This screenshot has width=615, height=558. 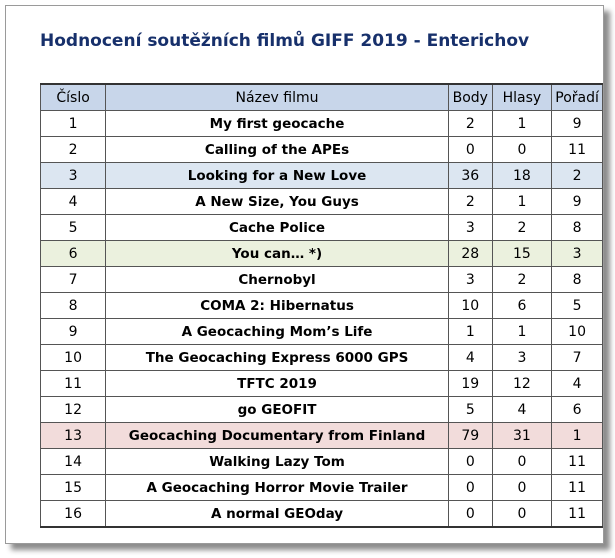 I want to click on cell-nazev: A normal GEOday, so click(x=277, y=514).